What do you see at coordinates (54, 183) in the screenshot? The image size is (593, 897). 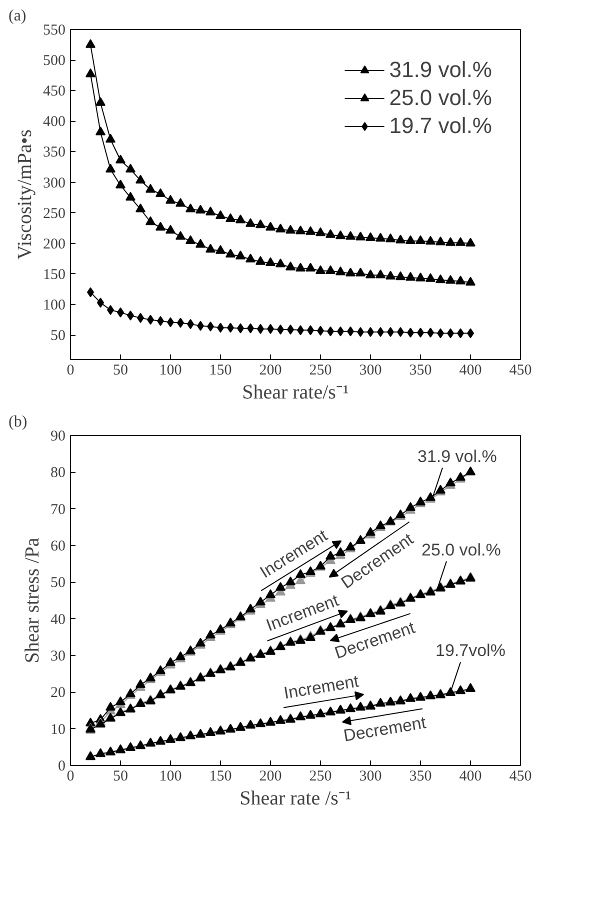 I see `y-tick-label: 300` at bounding box center [54, 183].